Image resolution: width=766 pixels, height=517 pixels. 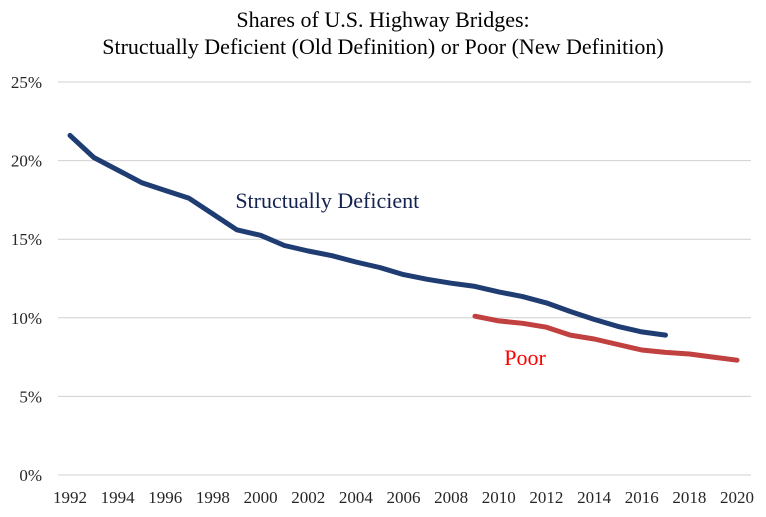 I want to click on x-tick-label: 2002, so click(x=308, y=497).